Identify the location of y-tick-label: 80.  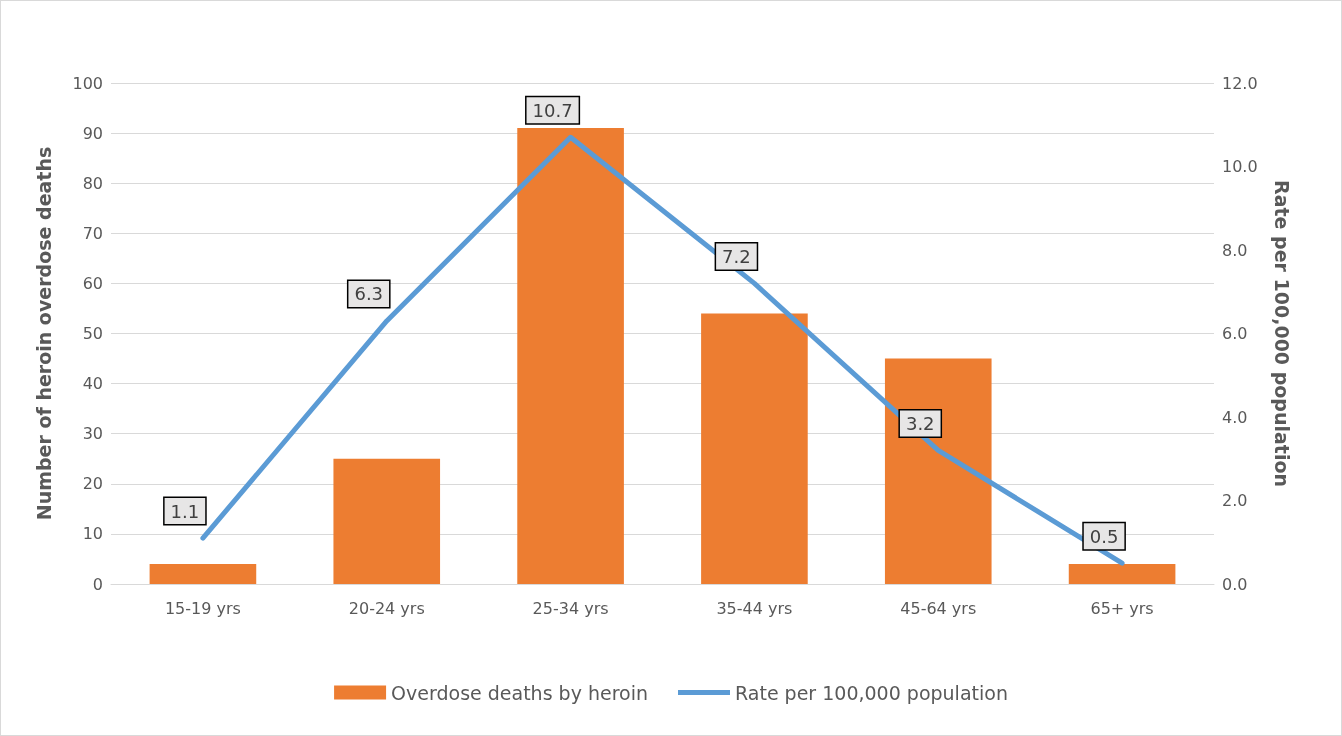
(92, 183).